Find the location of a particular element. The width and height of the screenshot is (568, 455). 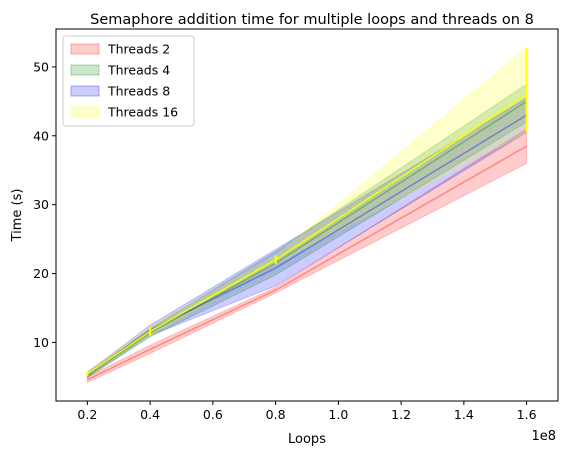

legend: Threads 2 Threads 4 Threads 8 Threads 16 is located at coordinates (128, 81).